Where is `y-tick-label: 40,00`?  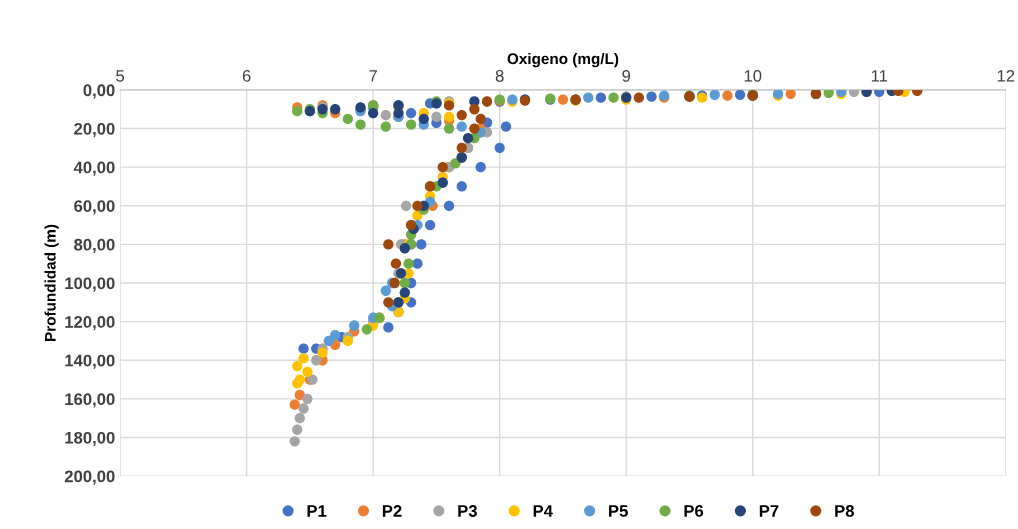 y-tick-label: 40,00 is located at coordinates (94, 168).